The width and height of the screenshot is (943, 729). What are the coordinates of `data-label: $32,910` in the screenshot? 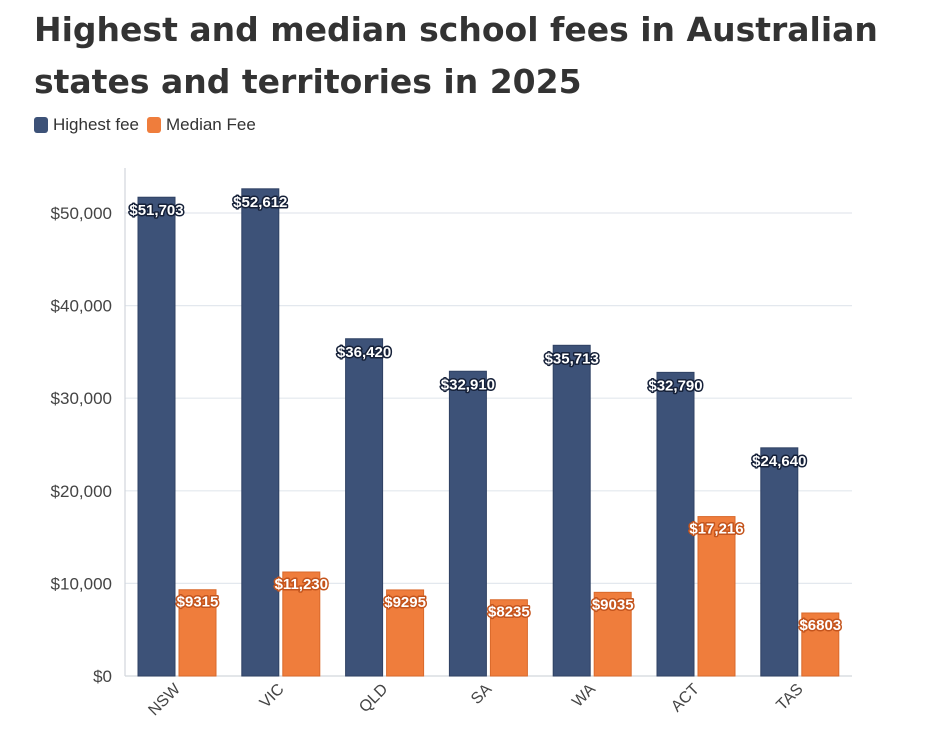 It's located at (468, 384).